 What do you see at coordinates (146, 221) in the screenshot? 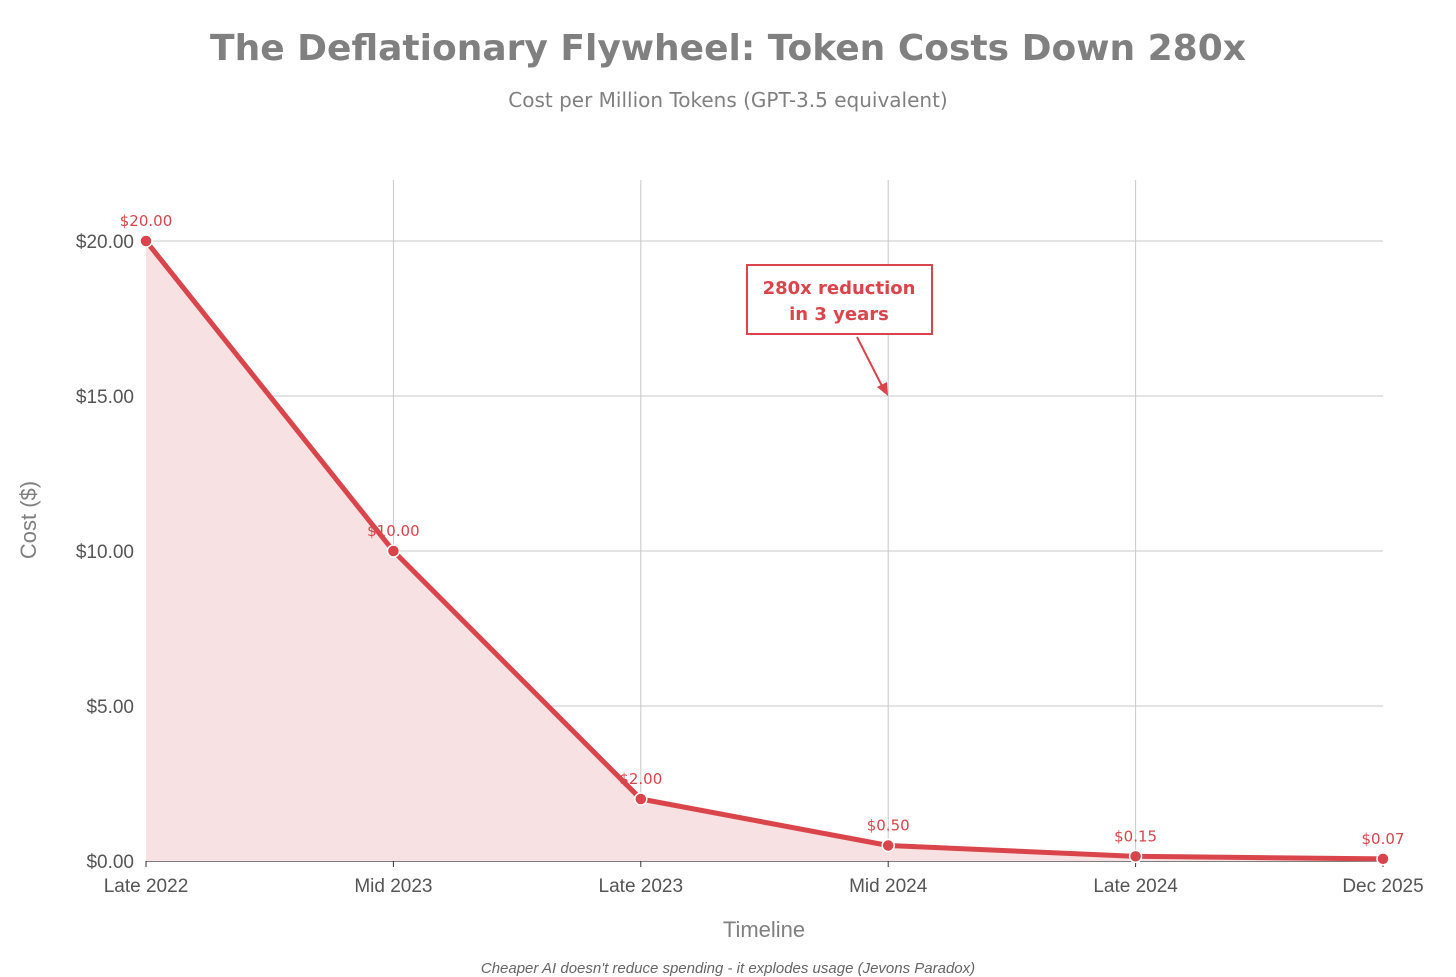
I see `data-label-0: $20.00` at bounding box center [146, 221].